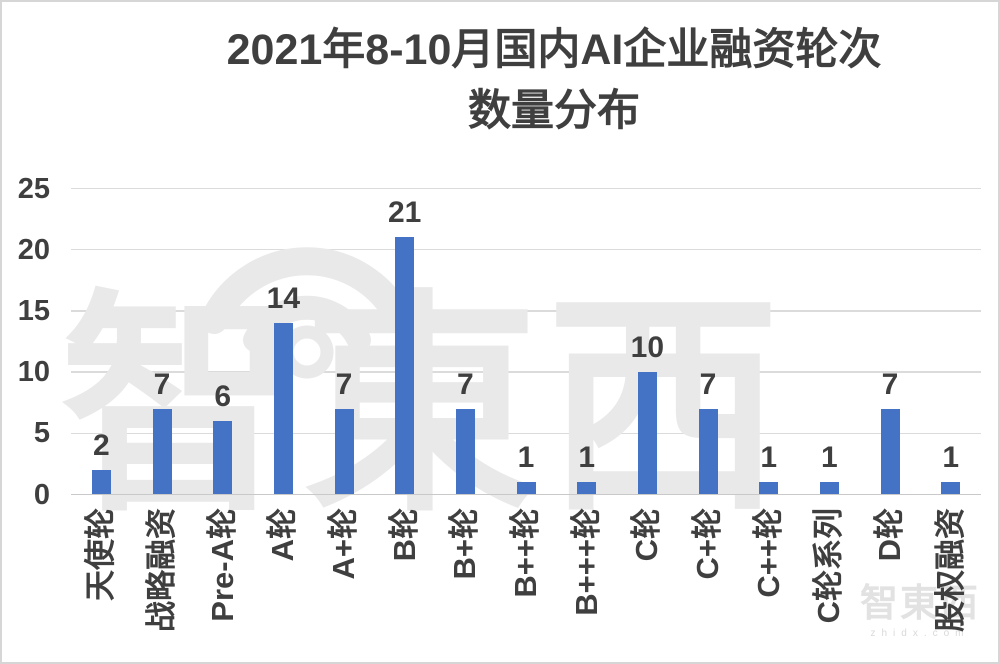 The height and width of the screenshot is (664, 1000). I want to click on x-axis-category-label: C轮, so click(647, 535).